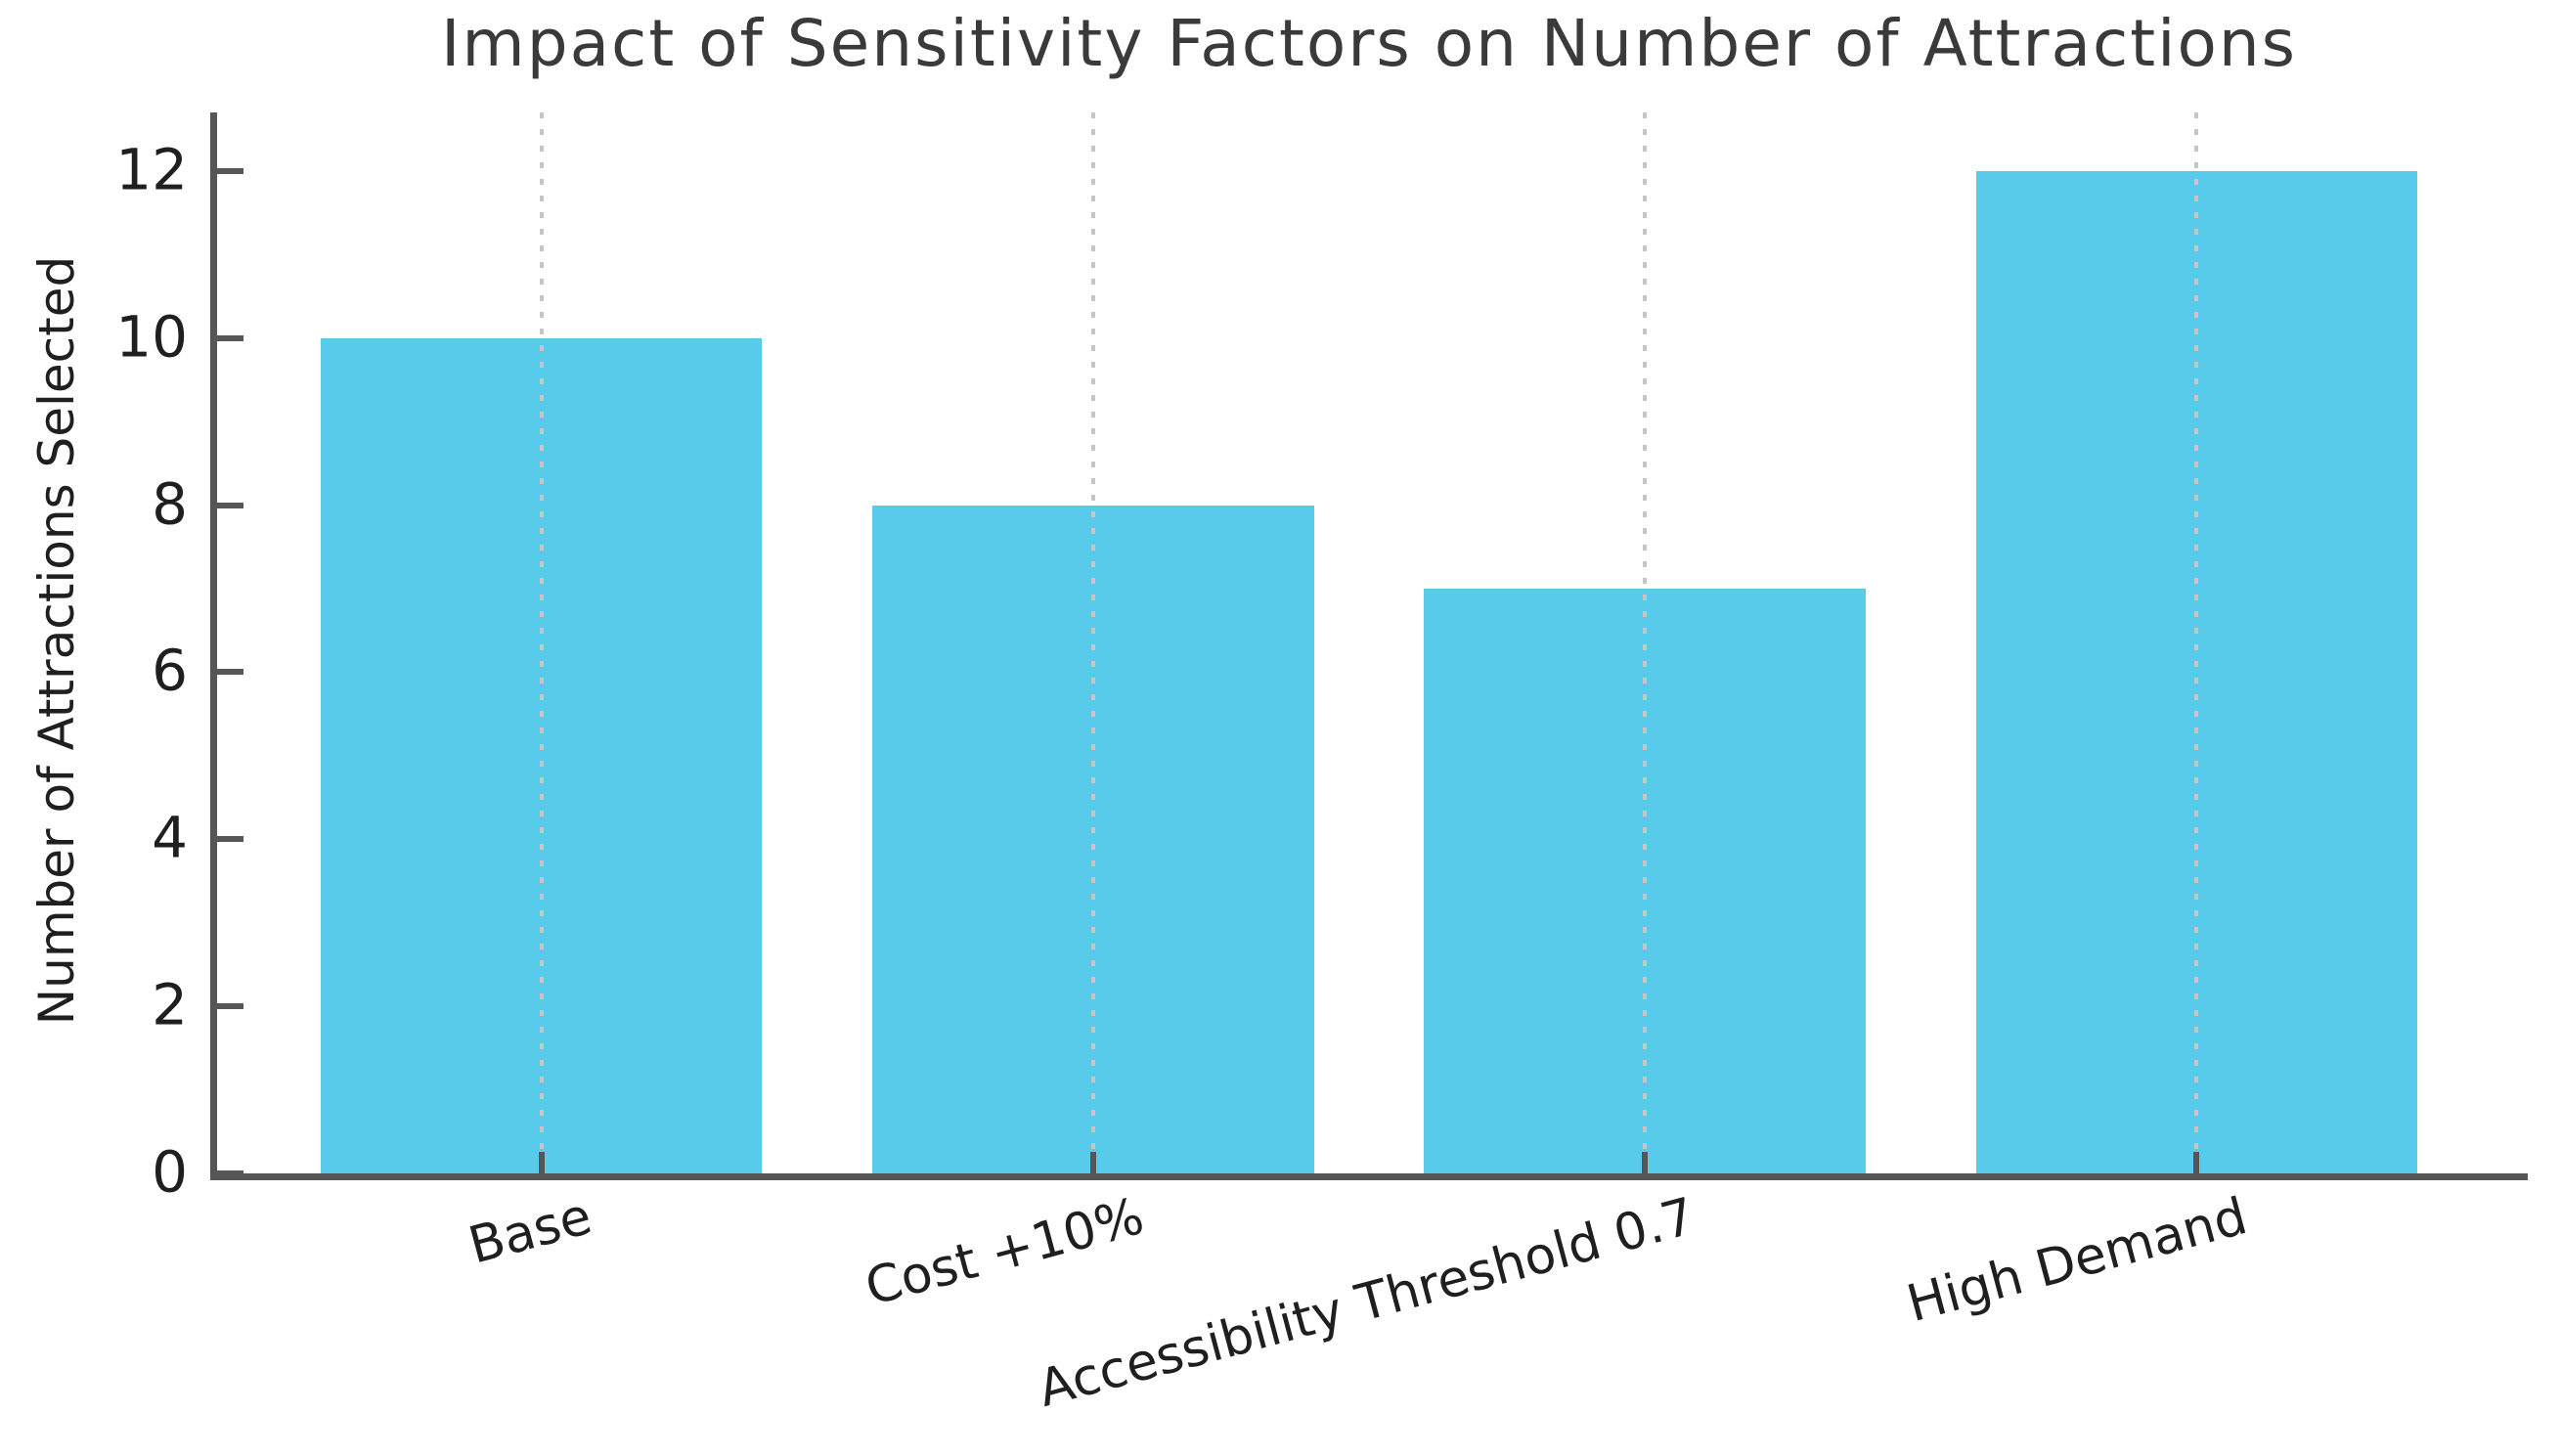 The image size is (2561, 1456). I want to click on y-tick-label: 6, so click(170, 671).